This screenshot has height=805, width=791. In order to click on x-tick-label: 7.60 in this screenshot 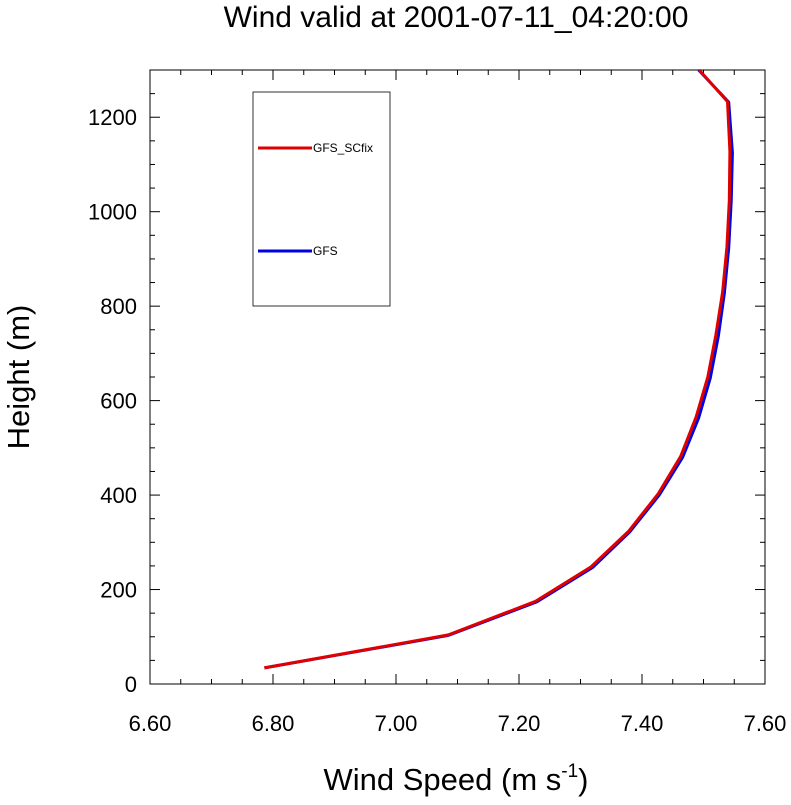, I will do `click(765, 723)`.